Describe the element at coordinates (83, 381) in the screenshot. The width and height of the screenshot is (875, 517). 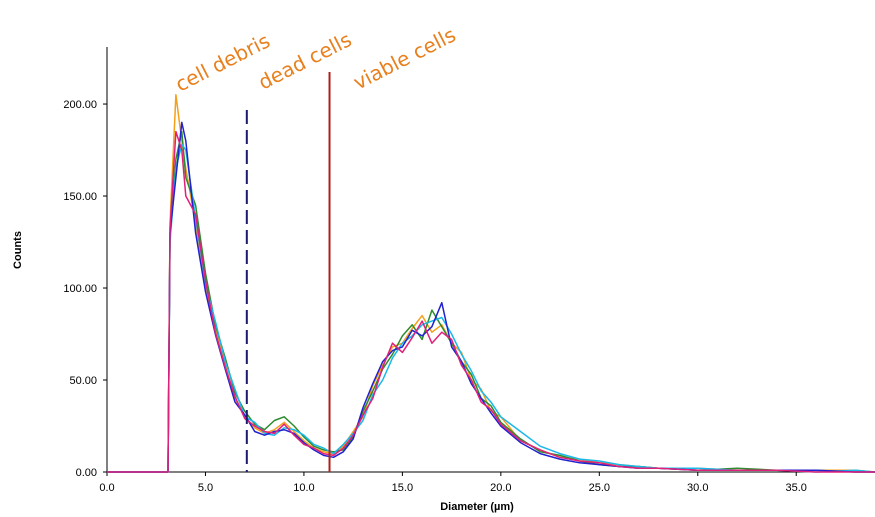
I see `y-tick-label: 50.00` at that location.